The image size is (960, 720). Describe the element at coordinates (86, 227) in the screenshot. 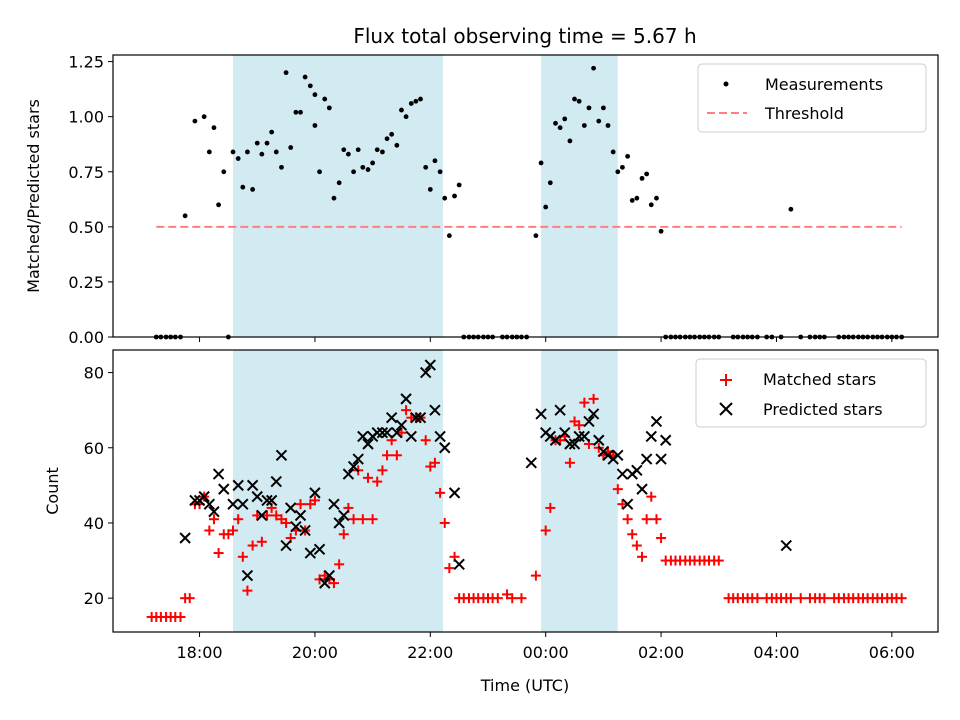

I see `y-tick-label: 0.50` at that location.